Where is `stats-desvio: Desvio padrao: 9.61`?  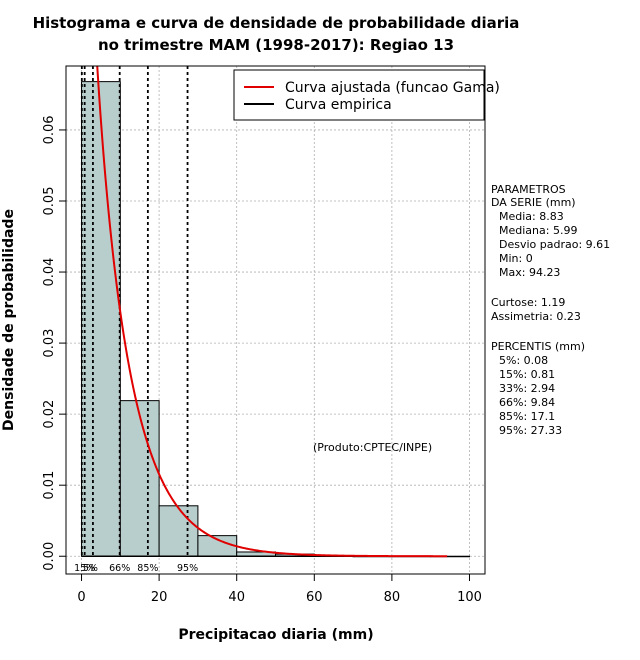 stats-desvio: Desvio padrao: 9.61 is located at coordinates (554, 244).